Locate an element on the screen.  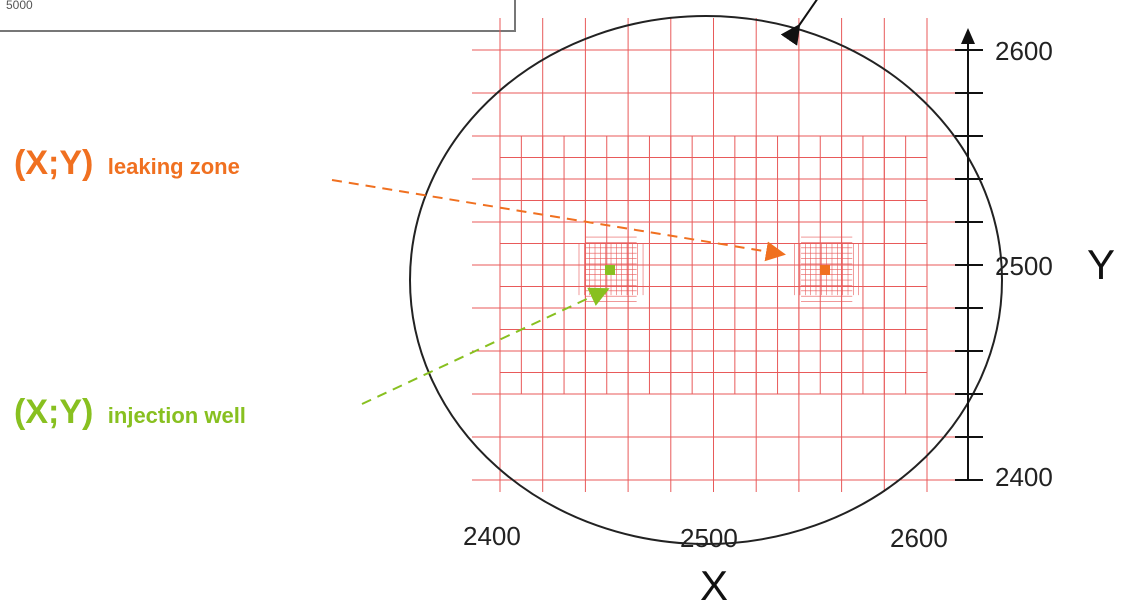
inset-box: 5000 is located at coordinates (258, 16).